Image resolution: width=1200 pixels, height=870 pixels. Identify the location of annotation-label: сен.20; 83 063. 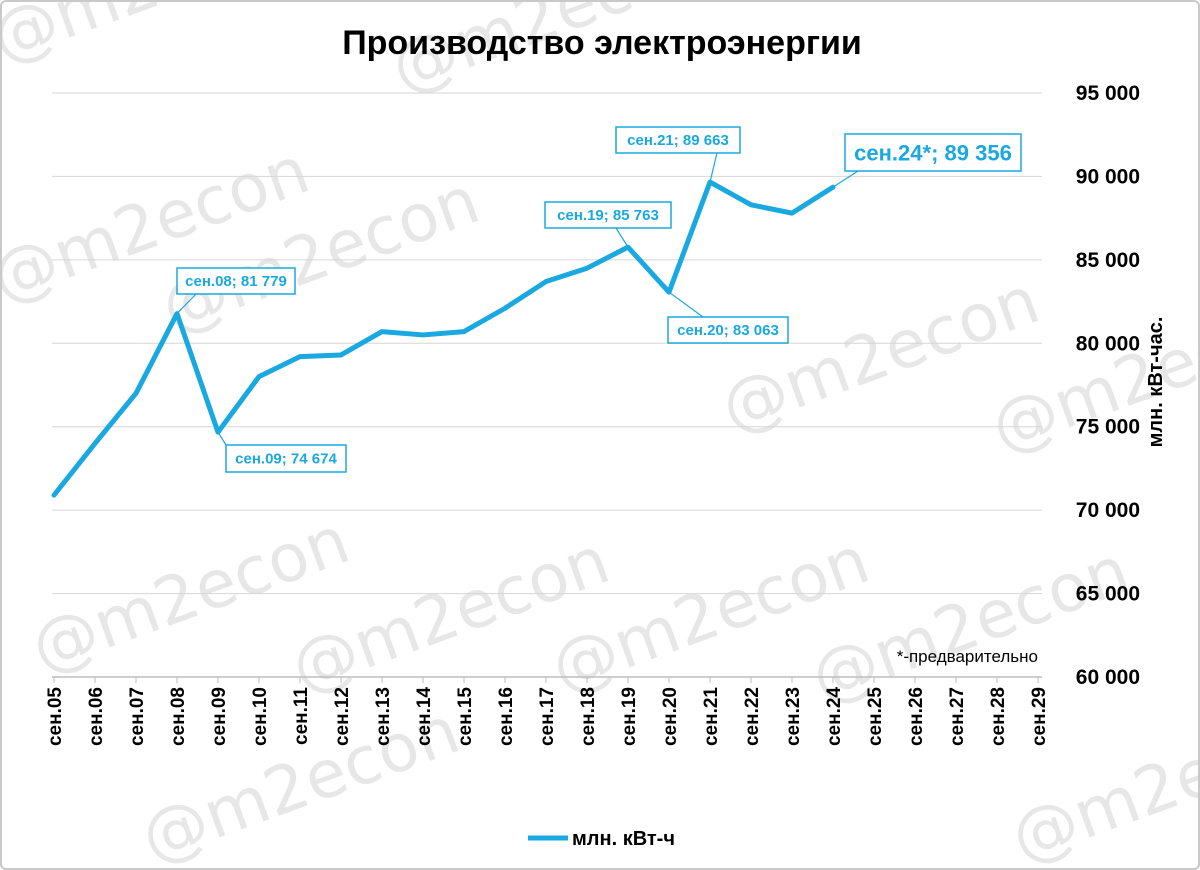
(728, 330).